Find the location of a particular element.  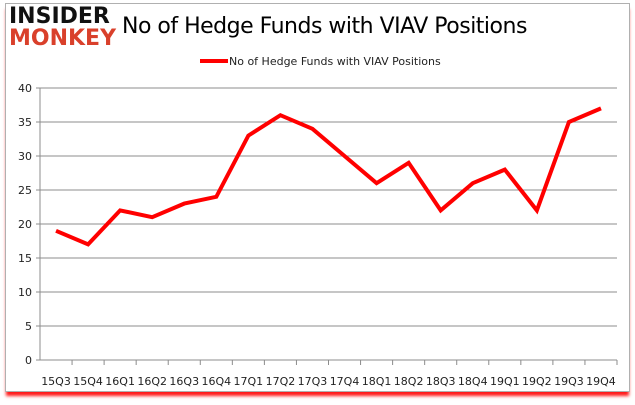

x-tick-label: 18Q2 is located at coordinates (409, 381).